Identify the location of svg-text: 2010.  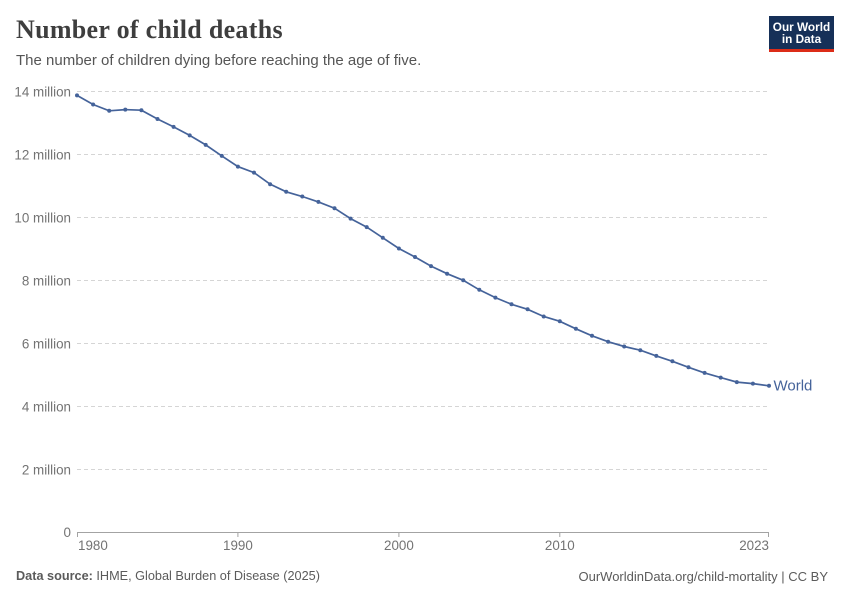
(560, 545).